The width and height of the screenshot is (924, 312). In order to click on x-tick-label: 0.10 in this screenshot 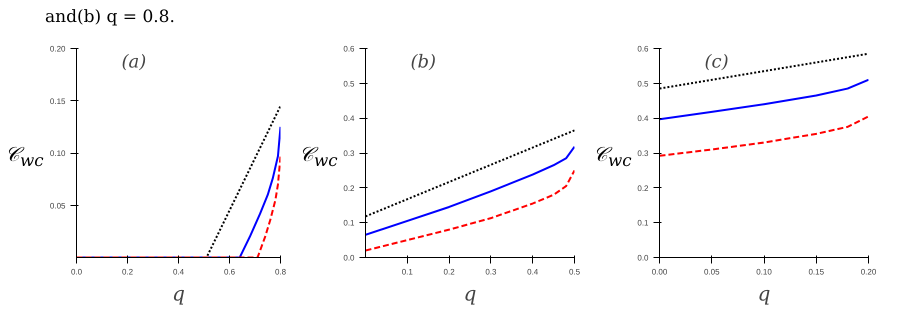, I will do `click(764, 272)`.